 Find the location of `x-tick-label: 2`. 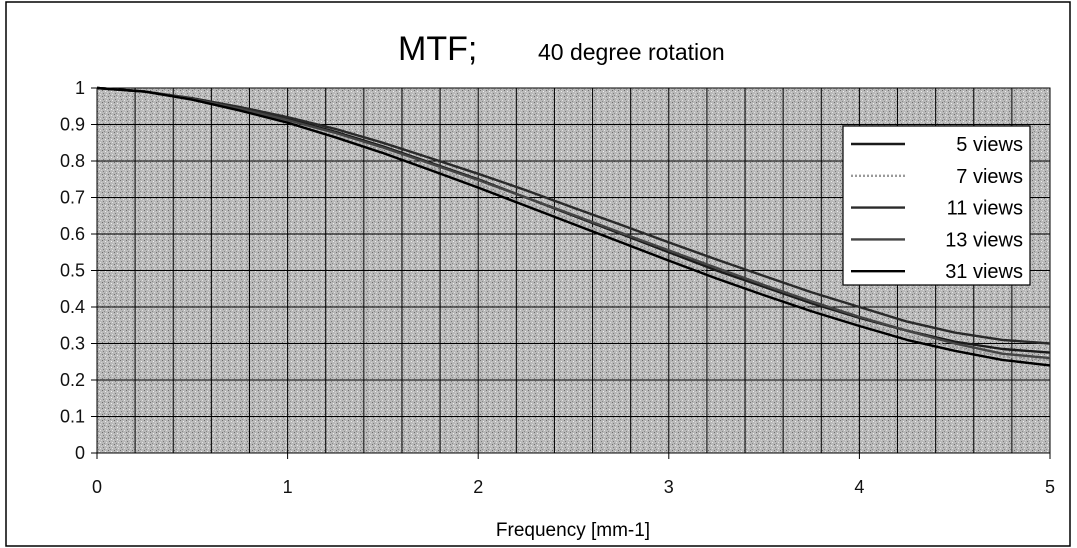

x-tick-label: 2 is located at coordinates (478, 487).